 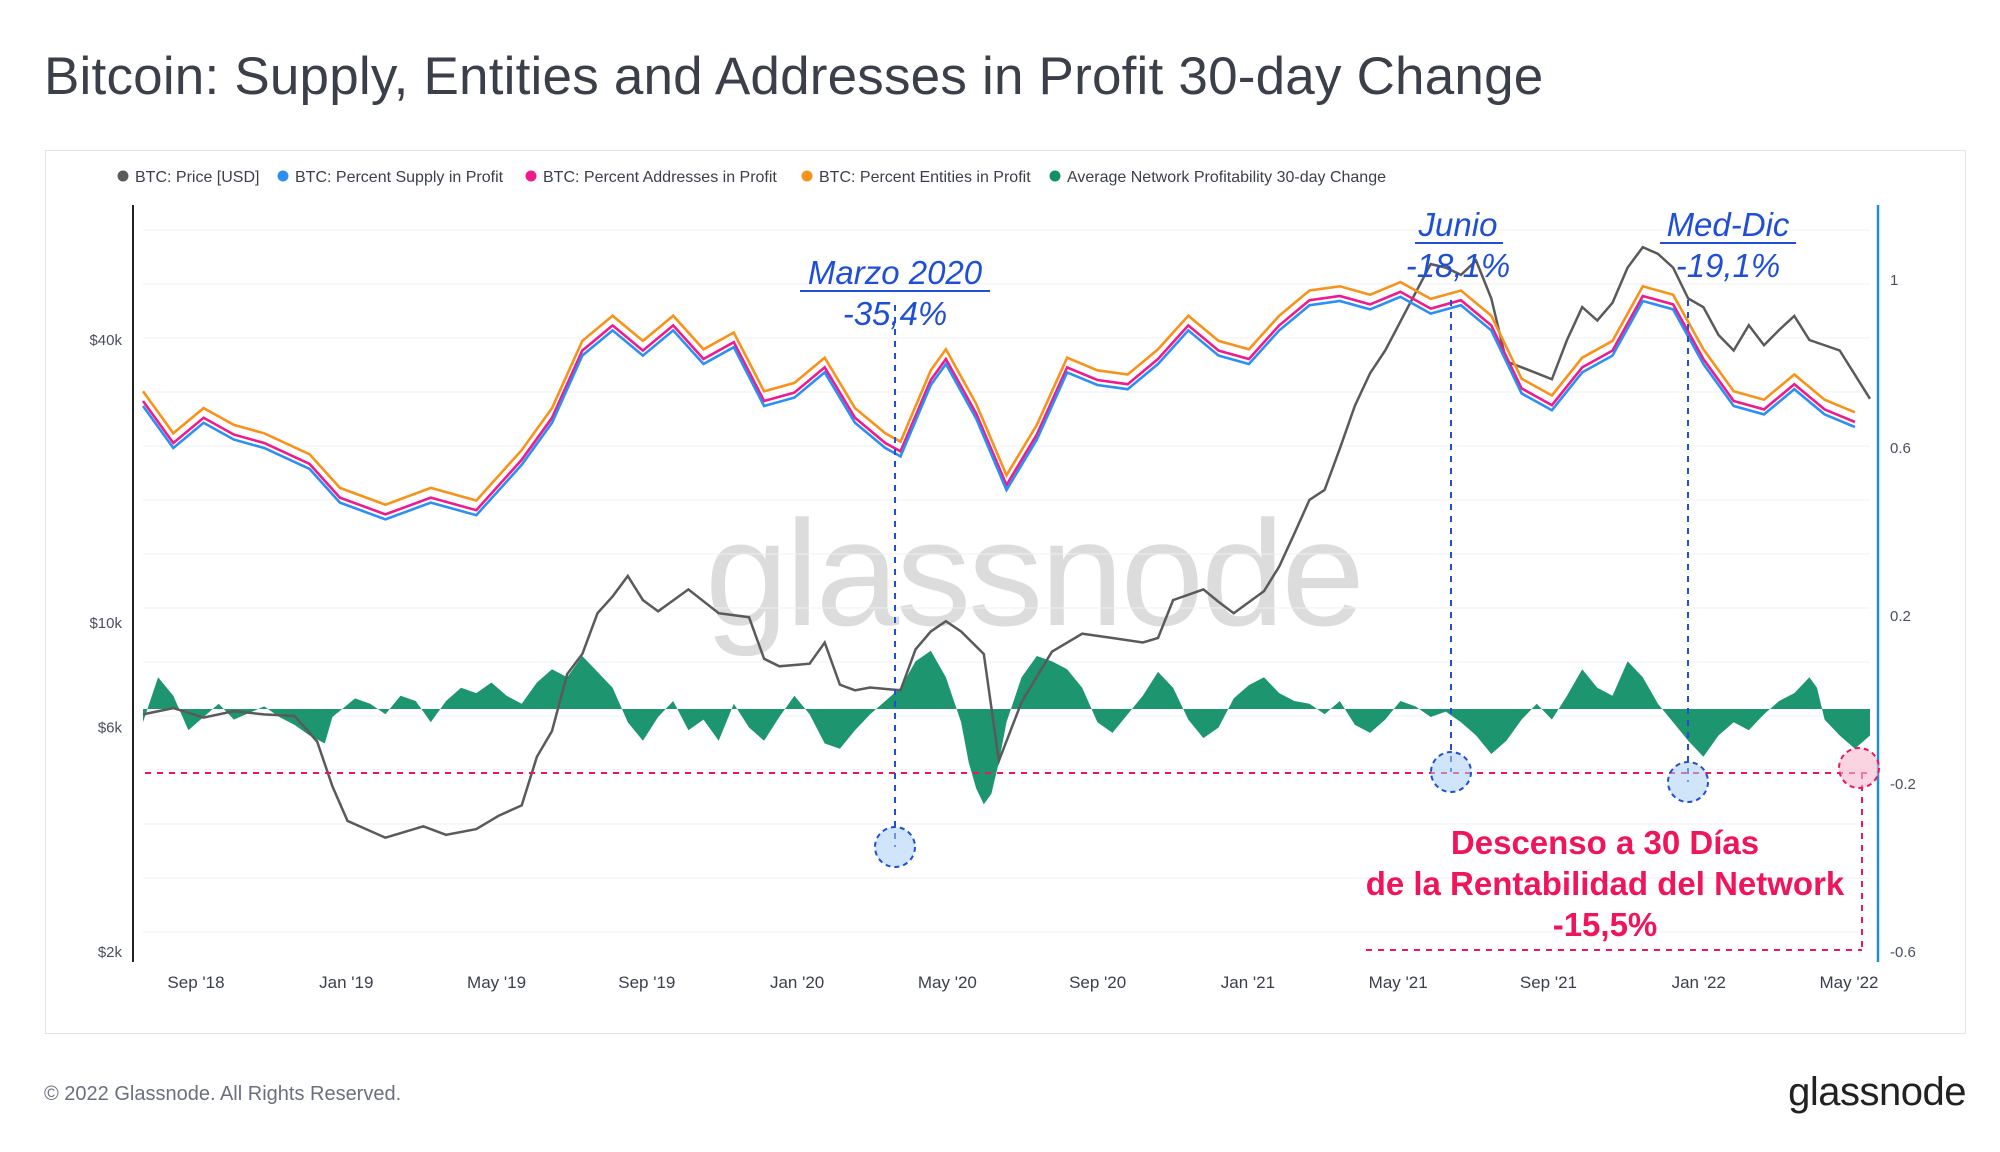 What do you see at coordinates (195, 982) in the screenshot?
I see `x-axis-tick: Sep '18` at bounding box center [195, 982].